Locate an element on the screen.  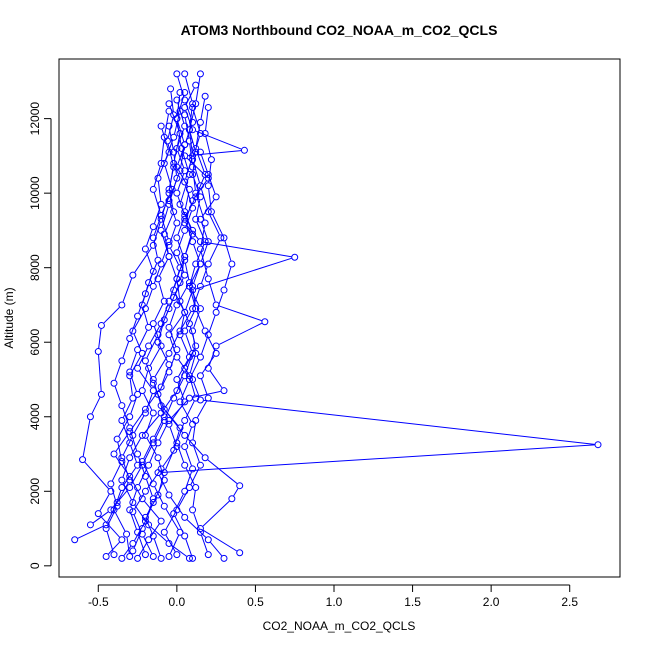
y-axis-label: Altitude (m) is located at coordinates (9, 317).